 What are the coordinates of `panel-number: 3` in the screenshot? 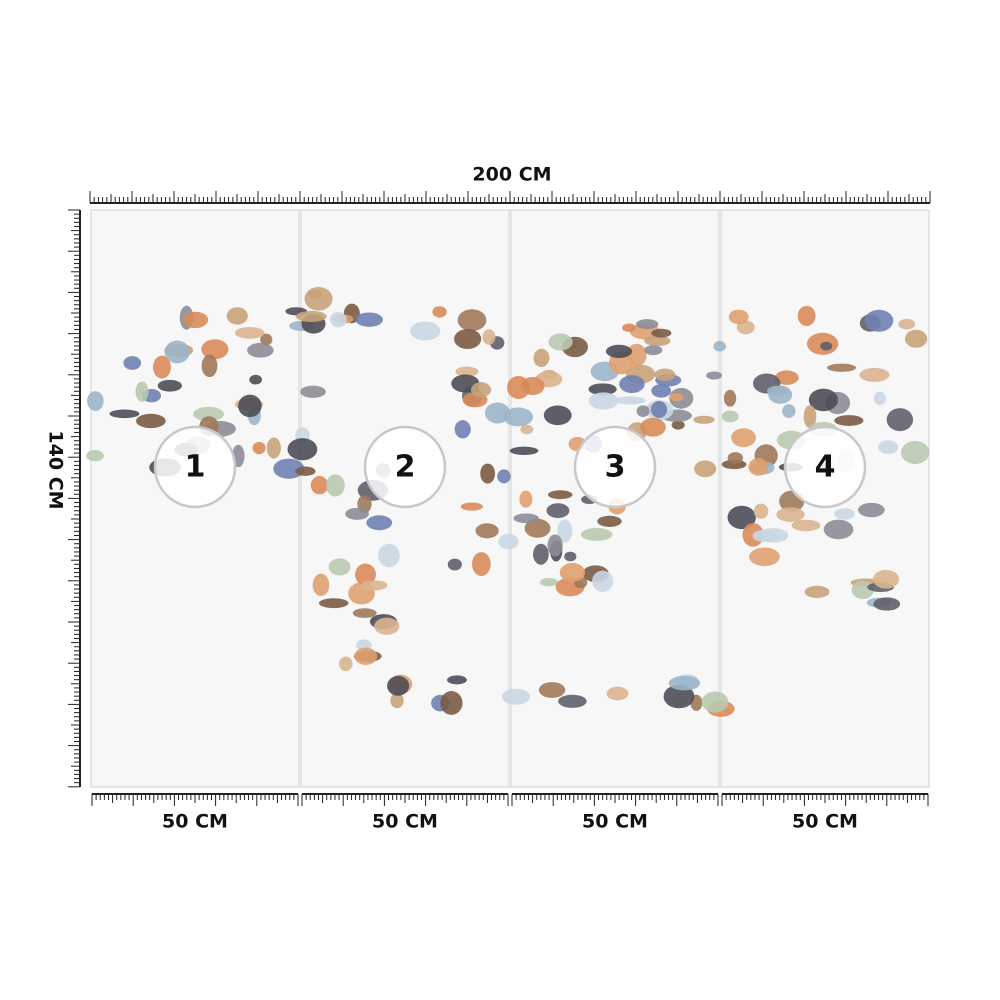 It's located at (615, 467).